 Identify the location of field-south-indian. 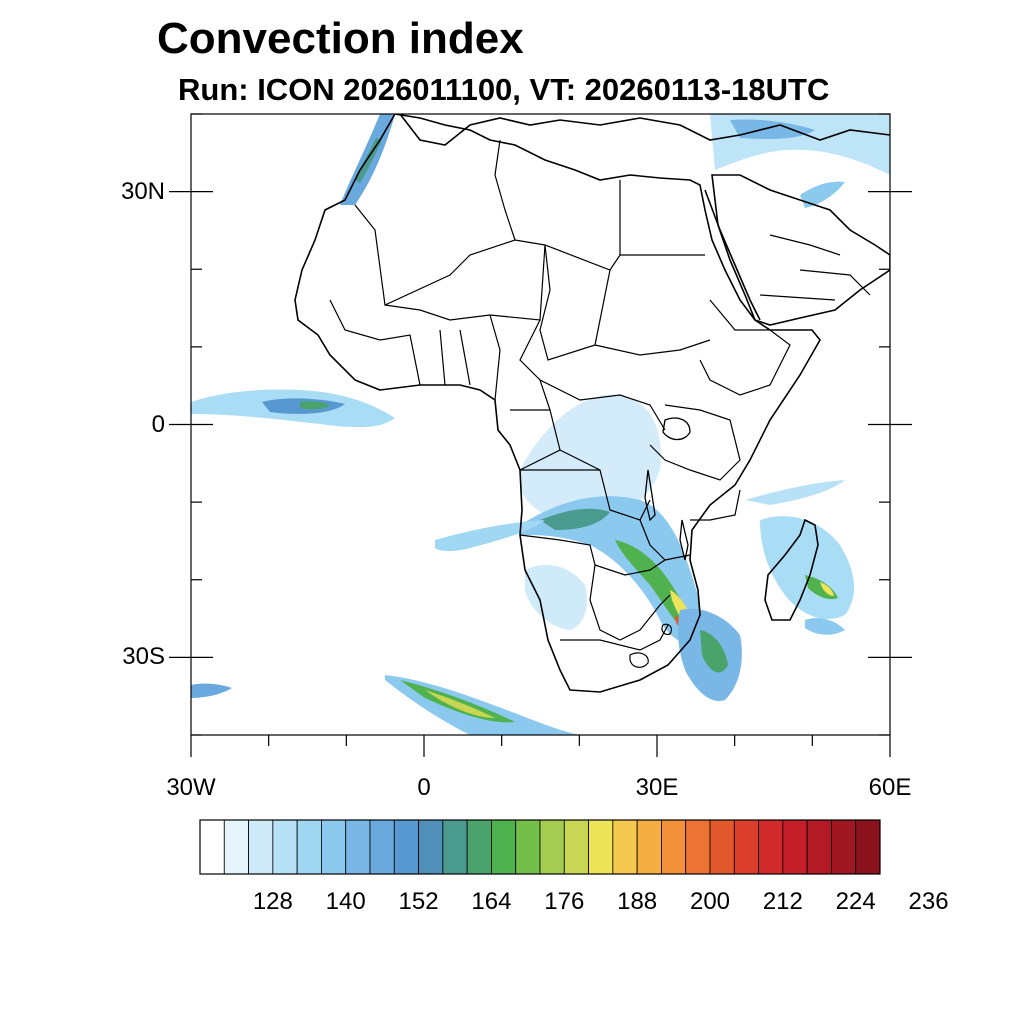
(825, 626).